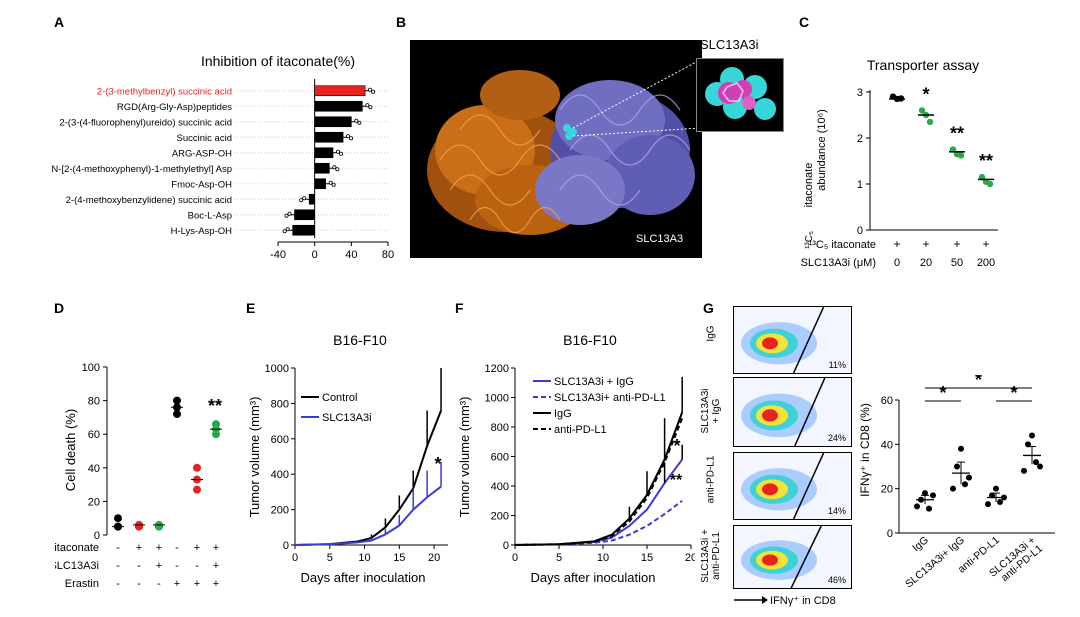 The width and height of the screenshot is (1080, 617). Describe the element at coordinates (330, 558) in the screenshot. I see `panel-e-xtick-label: 5` at that location.